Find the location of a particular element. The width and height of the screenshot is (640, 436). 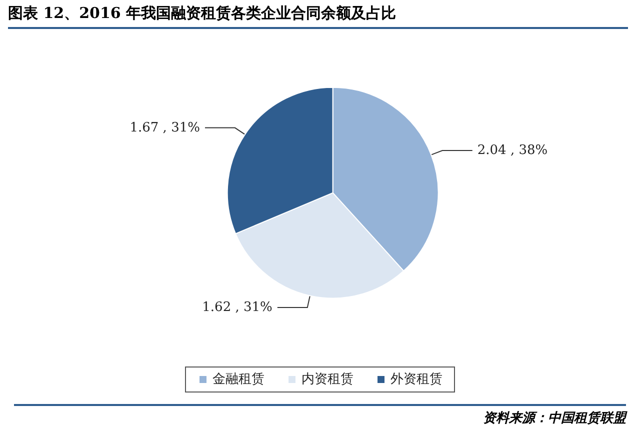

legend-label: 内资租赁 is located at coordinates (328, 379).